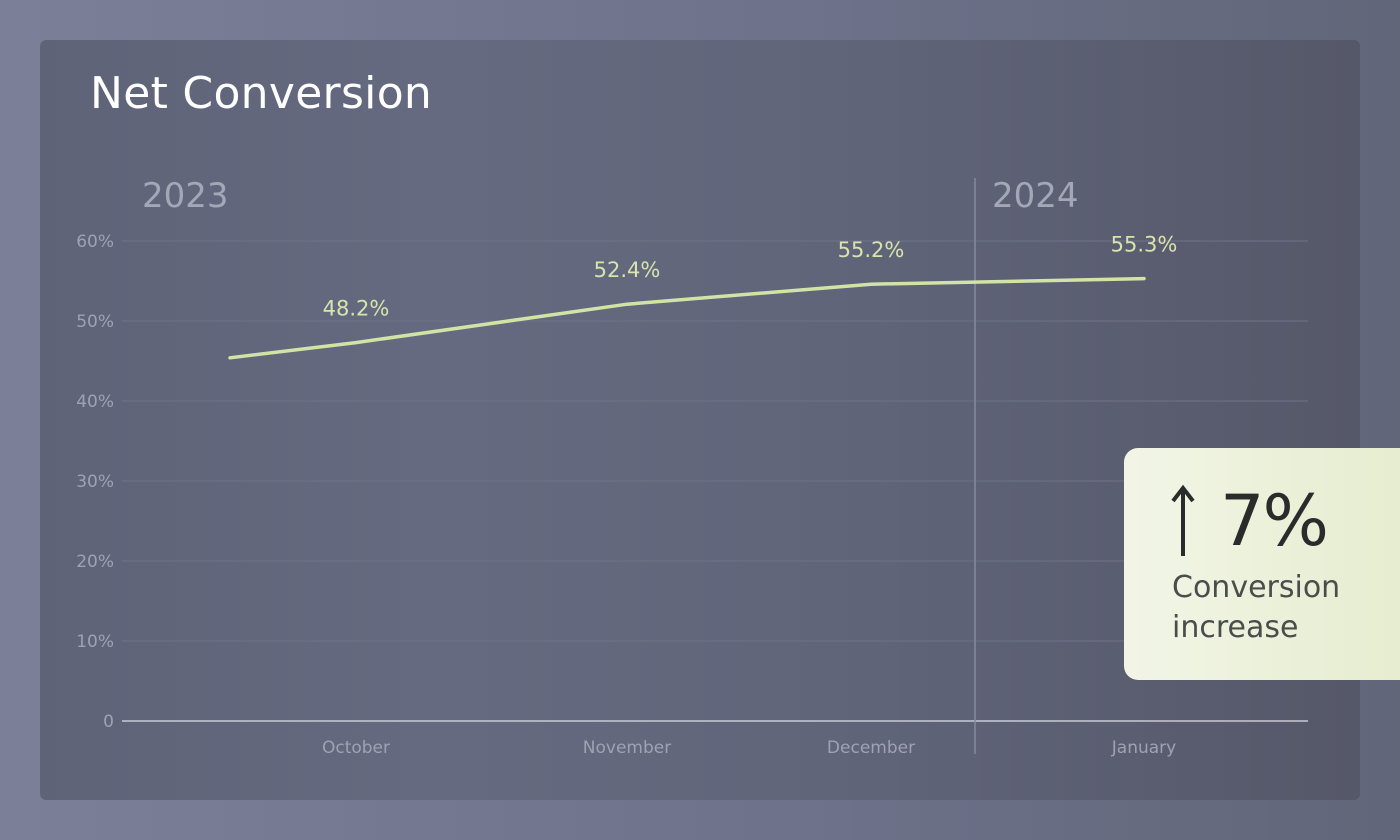 This screenshot has width=1400, height=840. I want to click on year-label-2024: 2024, so click(1035, 196).